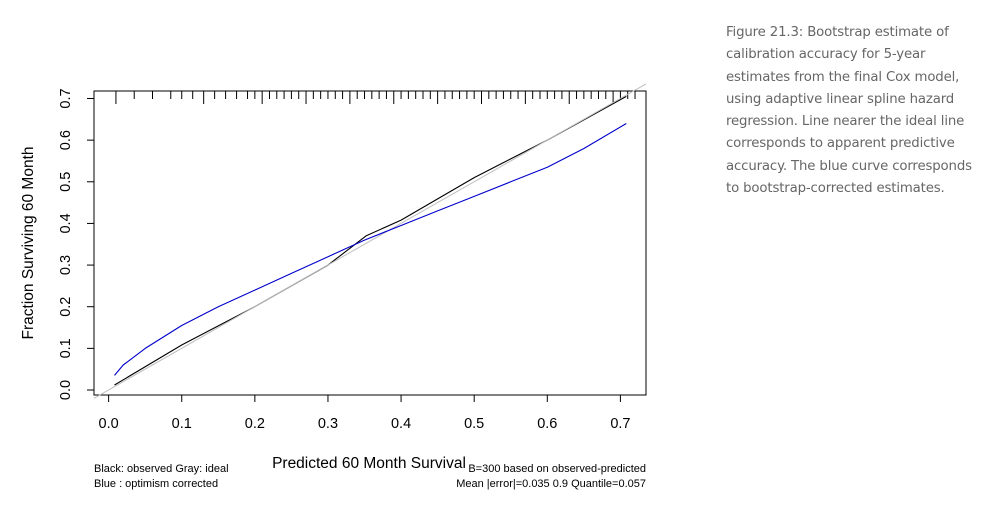 The image size is (988, 510). Describe the element at coordinates (369, 463) in the screenshot. I see `x-axis-label: Predicted 60 Month Survival` at that location.